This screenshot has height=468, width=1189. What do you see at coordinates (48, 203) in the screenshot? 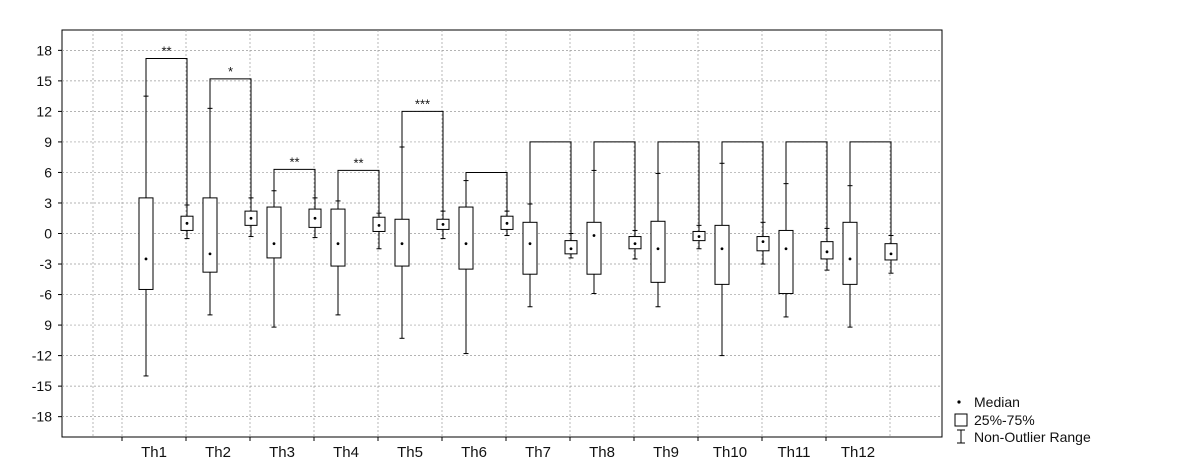
I see `y-tick-label: 3` at bounding box center [48, 203].